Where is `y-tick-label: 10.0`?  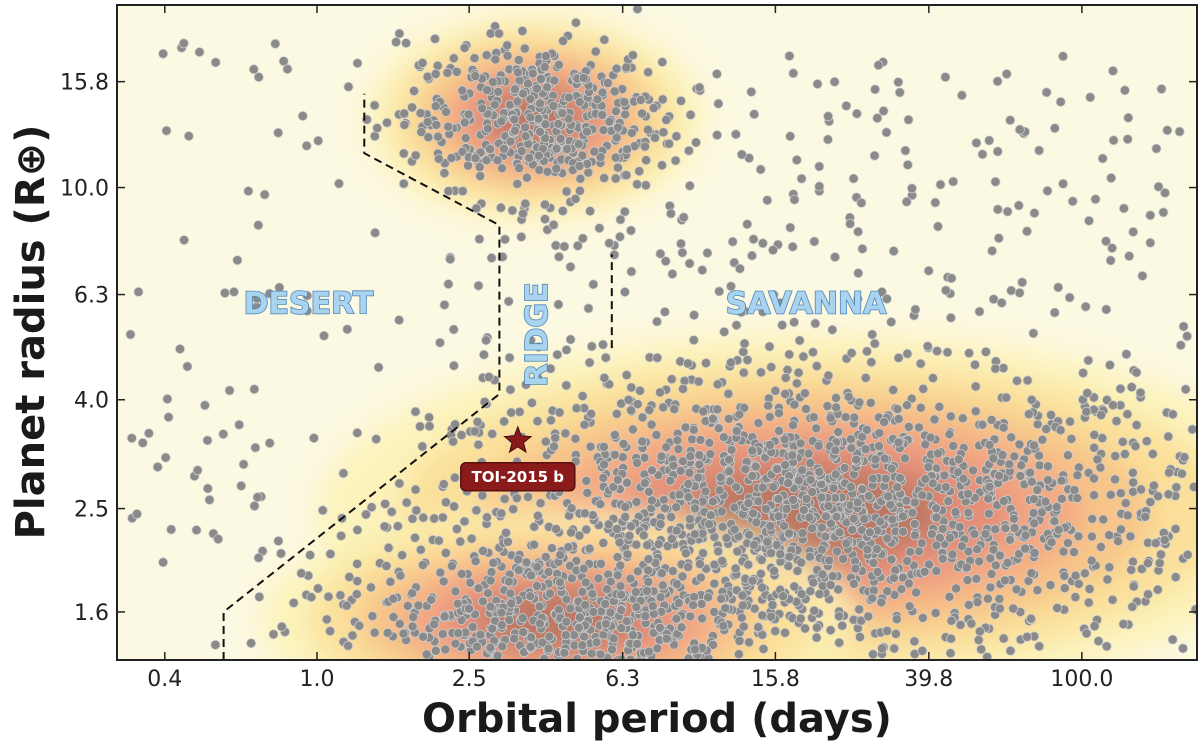
y-tick-label: 10.0 is located at coordinates (84, 189).